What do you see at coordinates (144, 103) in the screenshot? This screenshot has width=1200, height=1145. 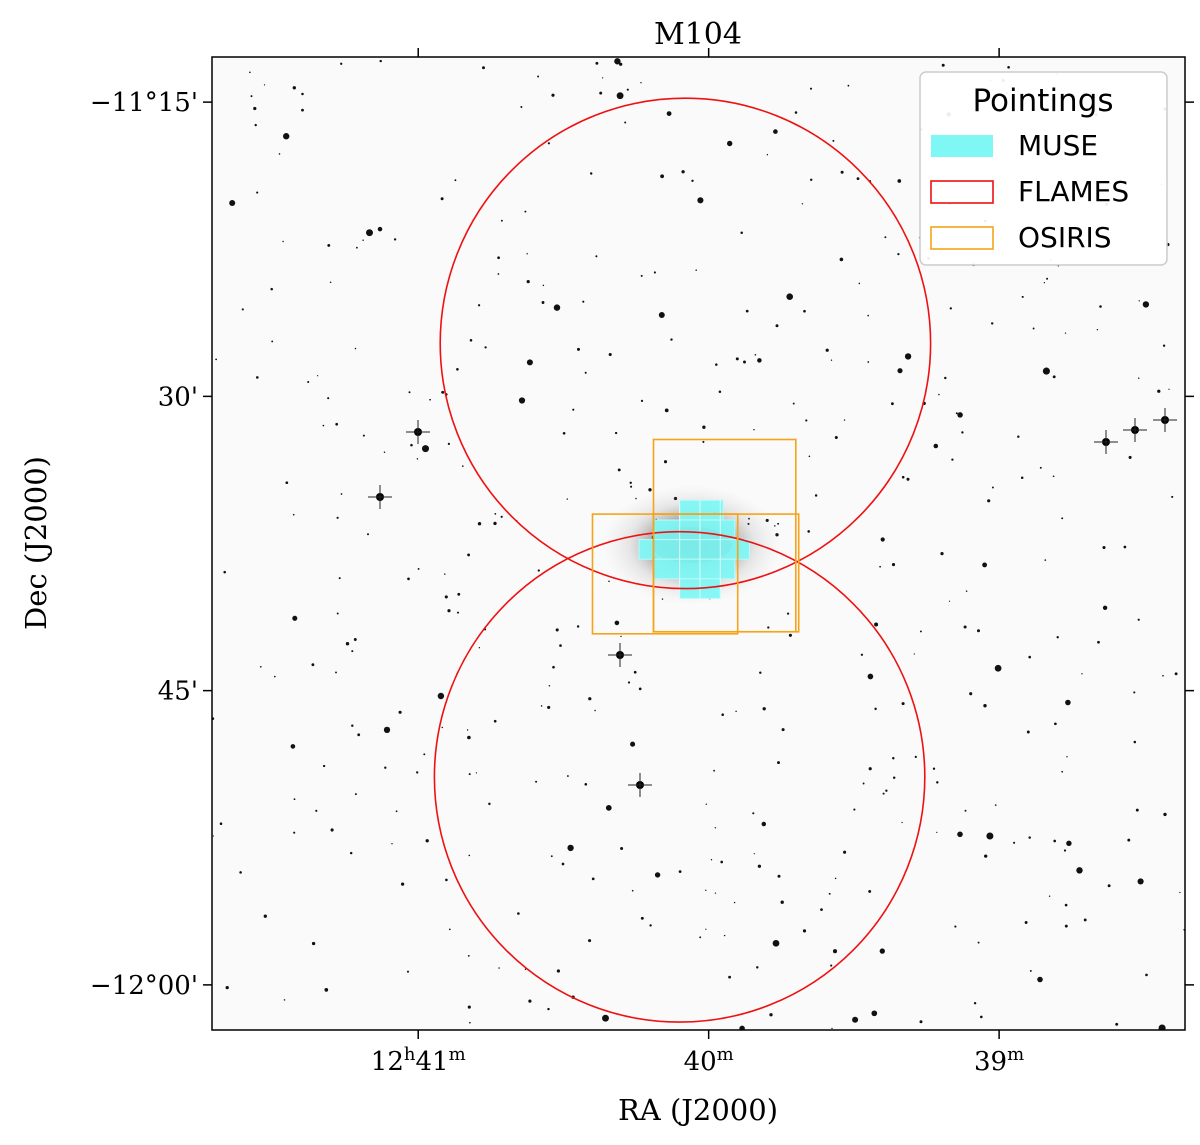 I see `y-tick-label-1: −11°15'` at bounding box center [144, 103].